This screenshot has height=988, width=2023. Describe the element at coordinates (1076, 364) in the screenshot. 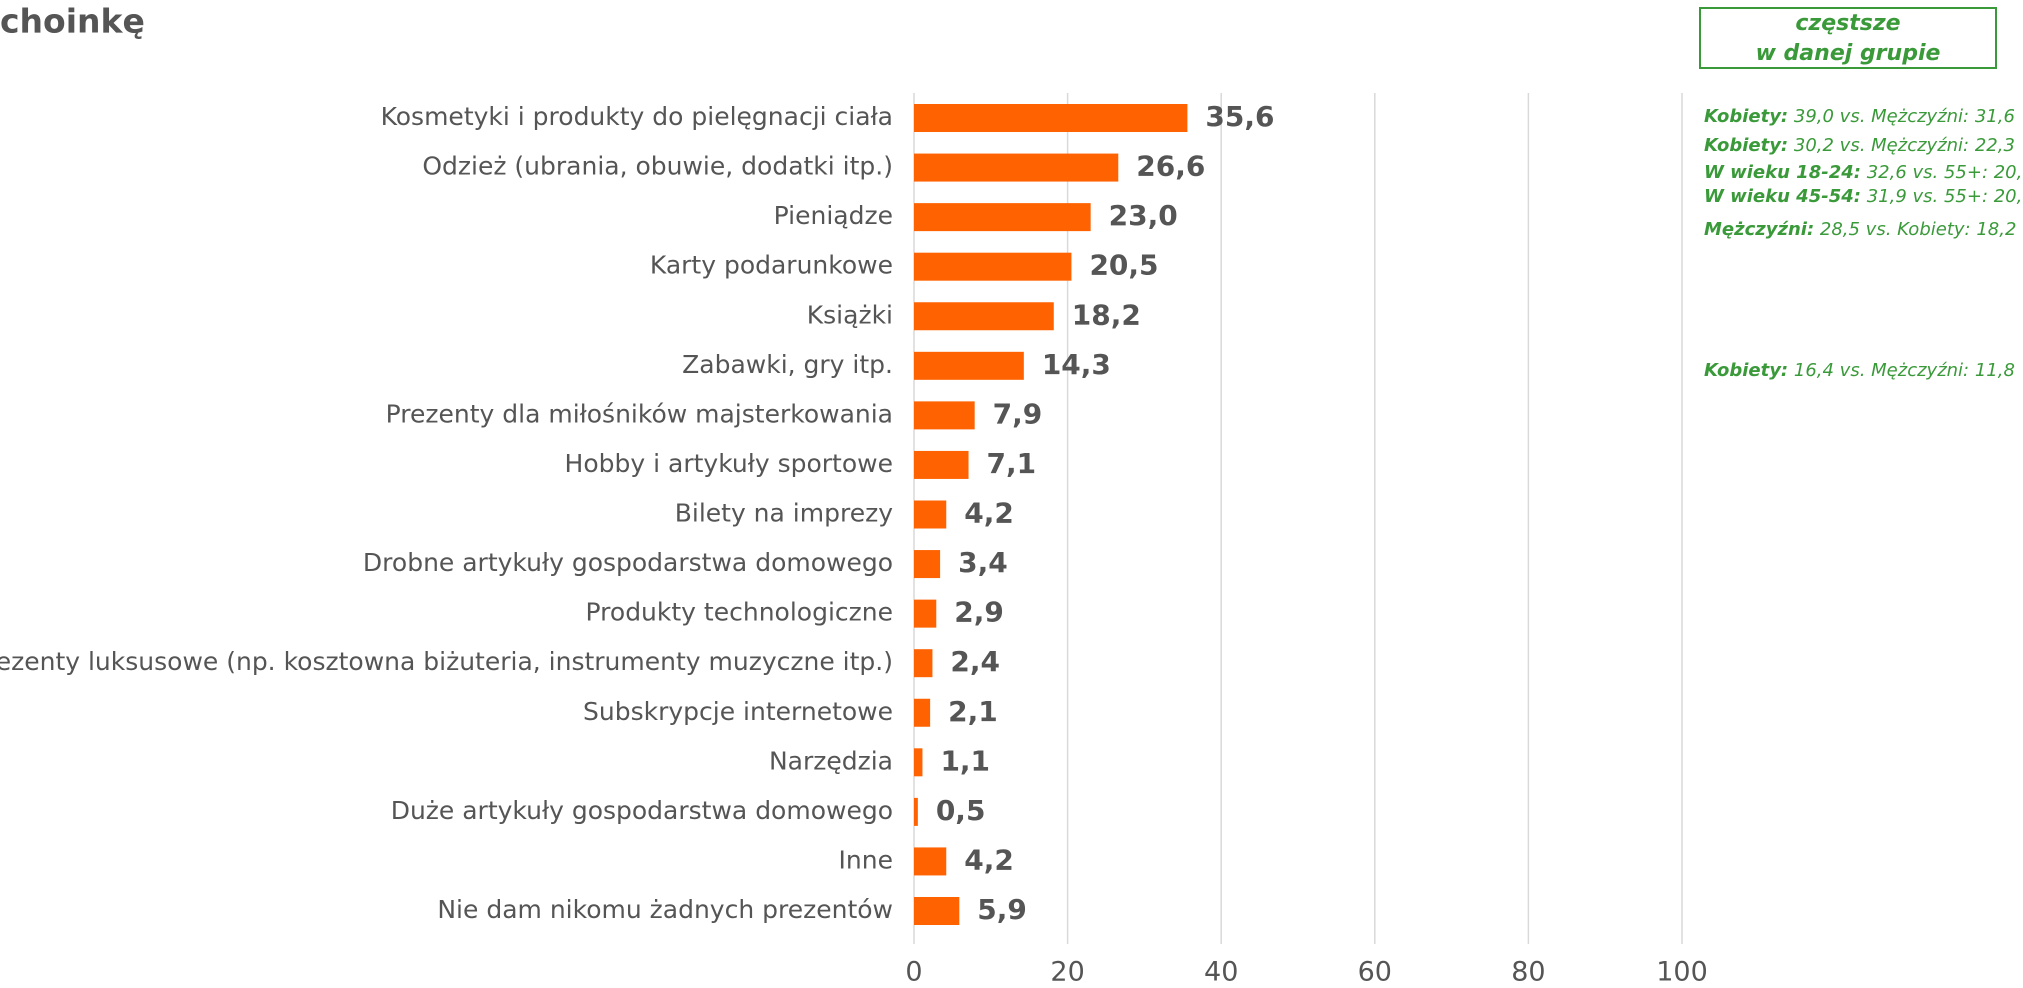

I see `value-label: 14,3` at that location.